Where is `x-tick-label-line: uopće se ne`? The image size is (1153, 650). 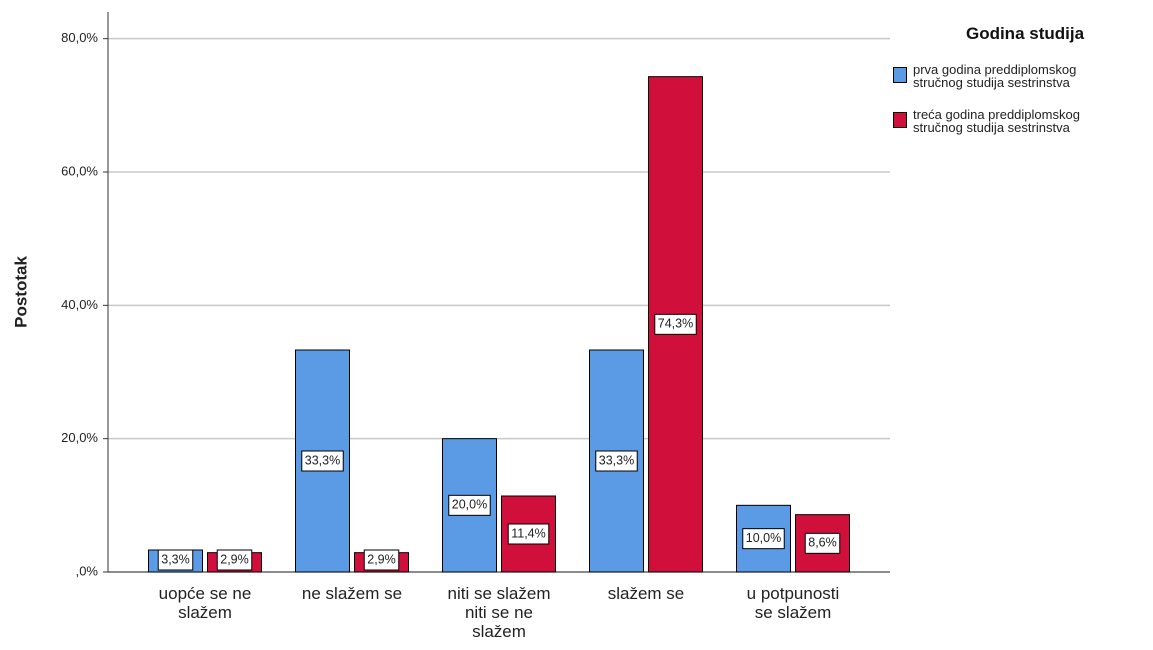
x-tick-label-line: uopće se ne is located at coordinates (205, 593).